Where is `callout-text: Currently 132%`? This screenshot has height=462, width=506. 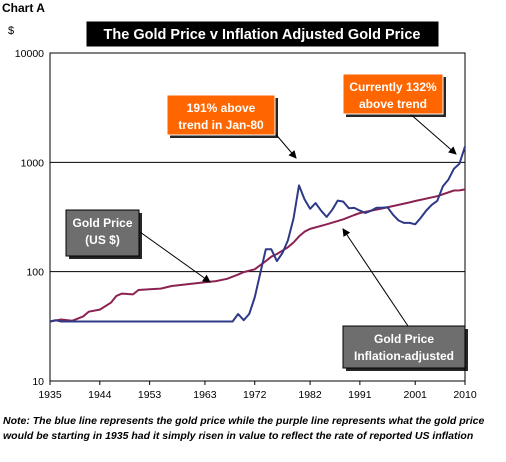 callout-text: Currently 132% is located at coordinates (393, 87).